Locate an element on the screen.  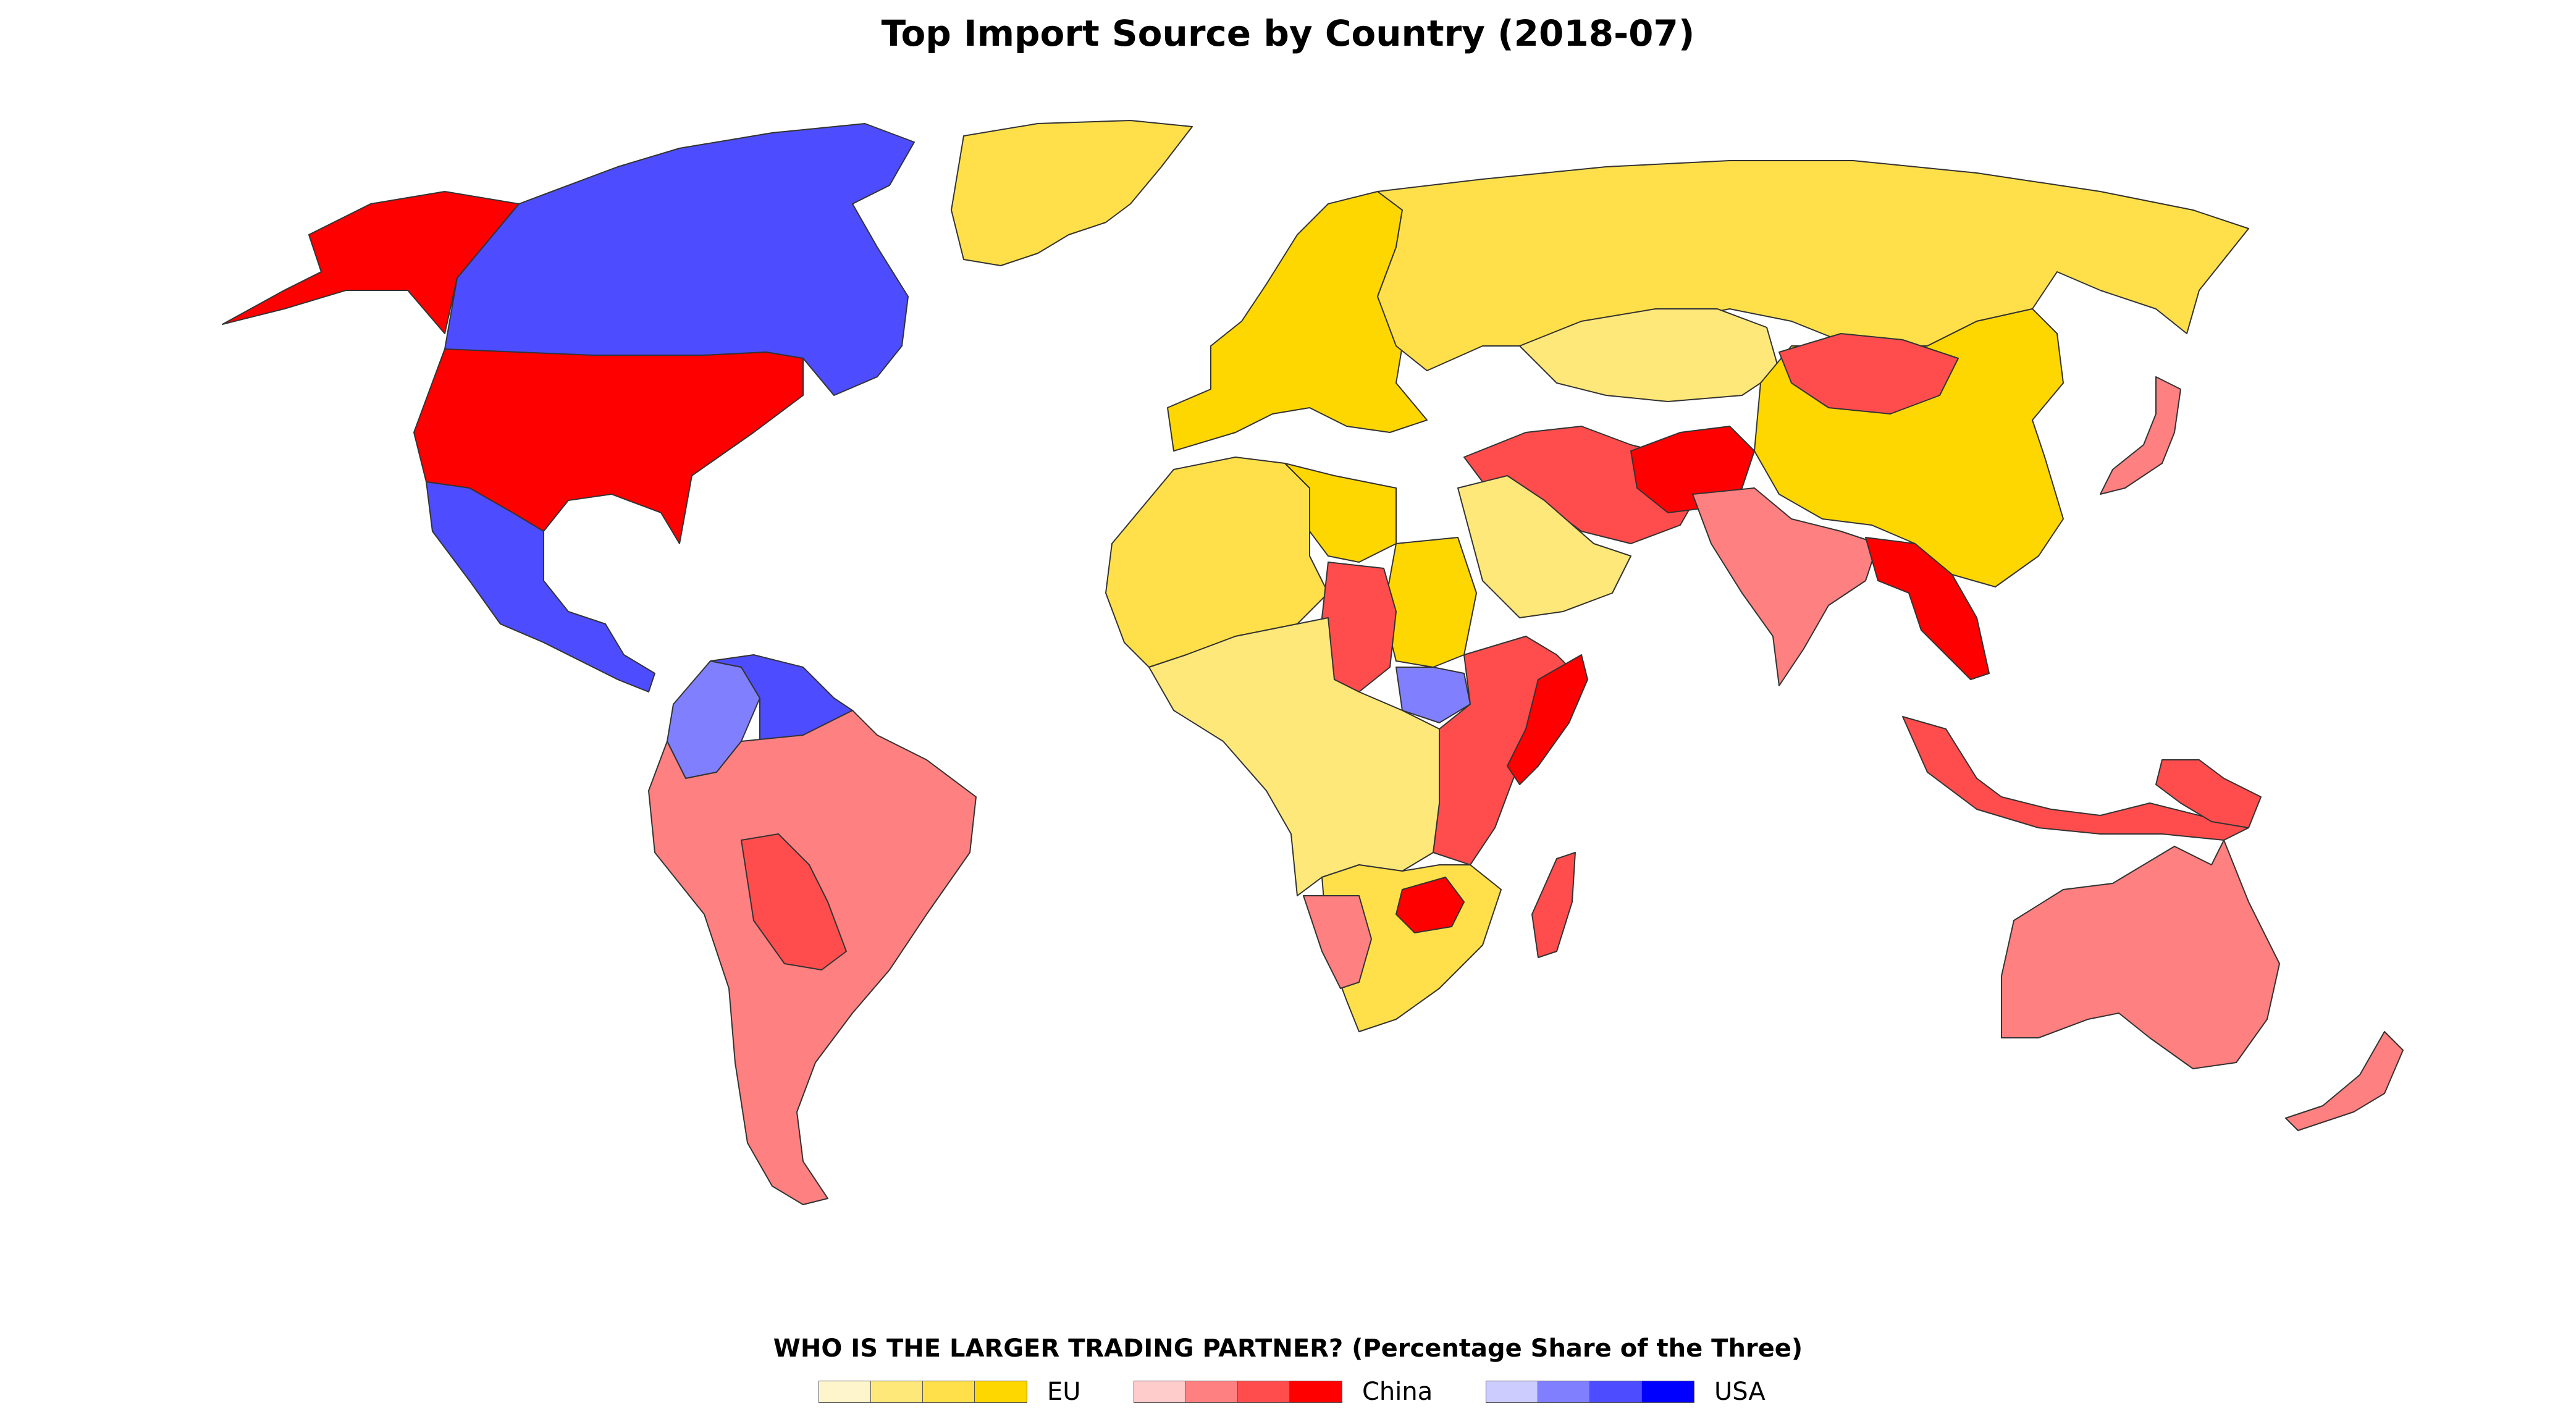
legend-swatches-usa is located at coordinates (1590, 1392).